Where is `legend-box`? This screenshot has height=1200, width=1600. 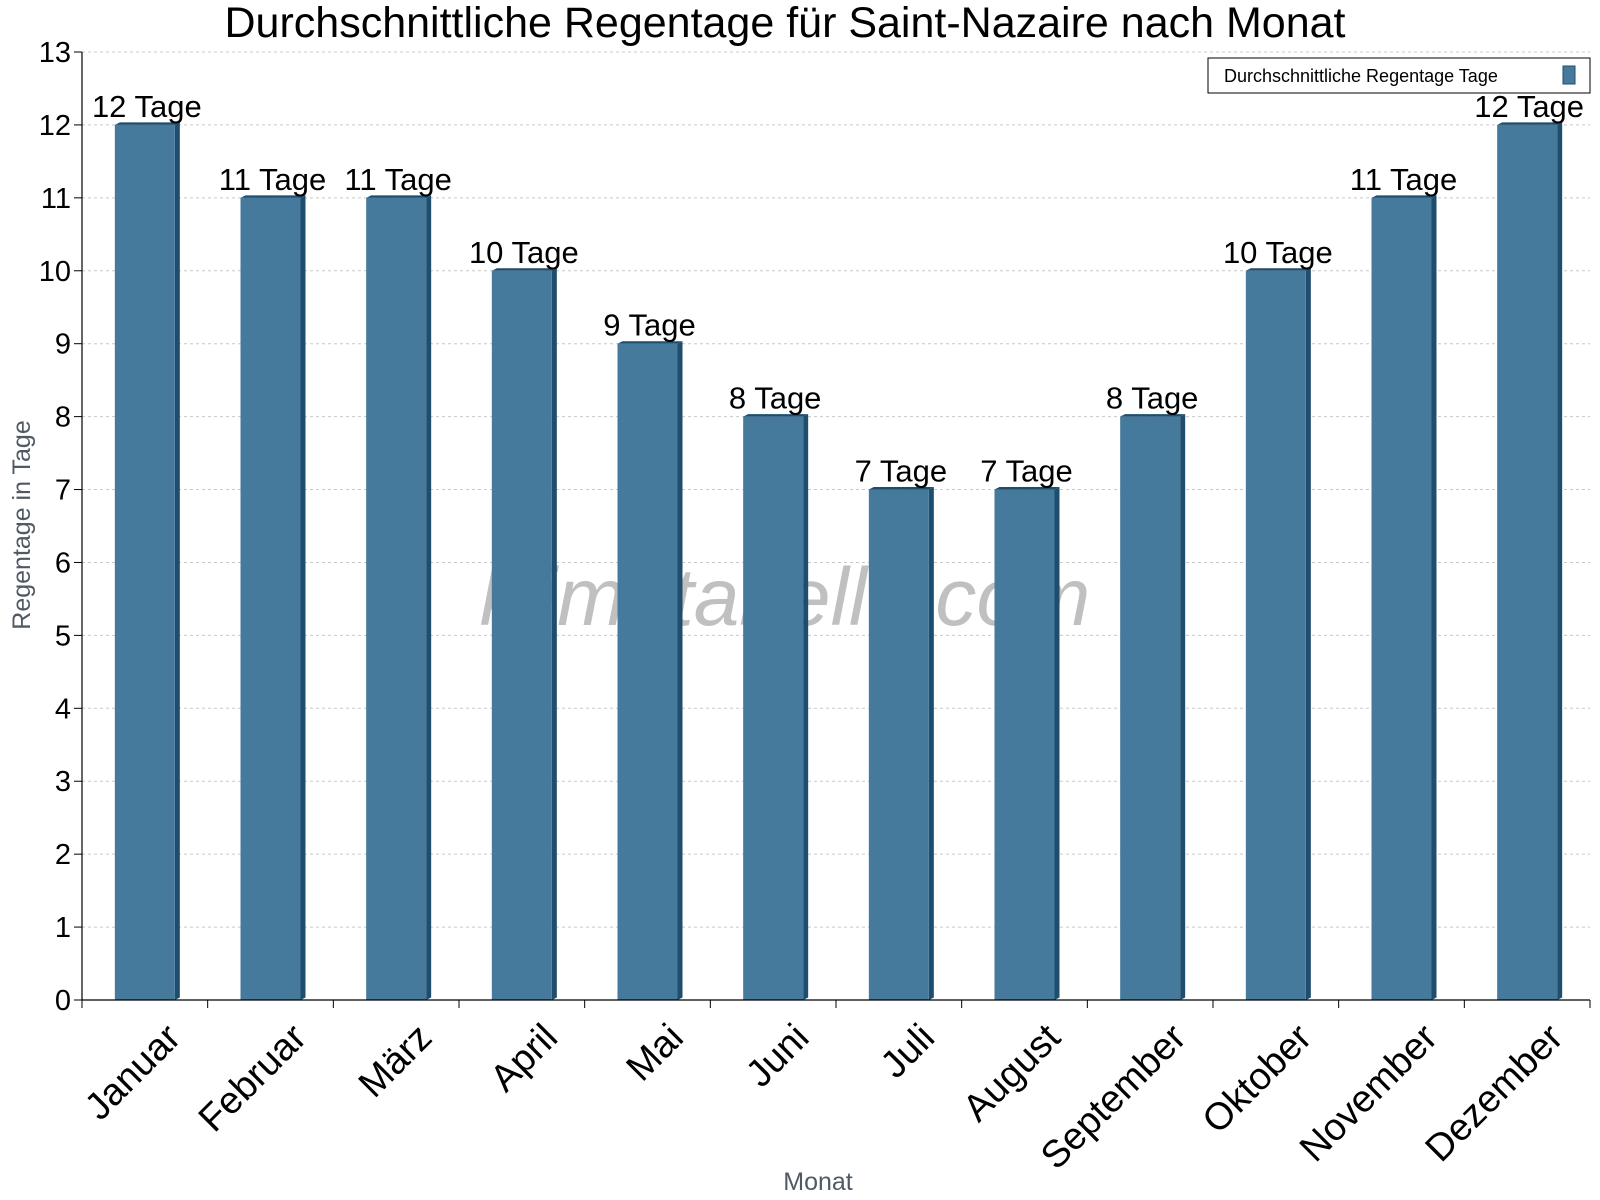
legend-box is located at coordinates (1399, 75).